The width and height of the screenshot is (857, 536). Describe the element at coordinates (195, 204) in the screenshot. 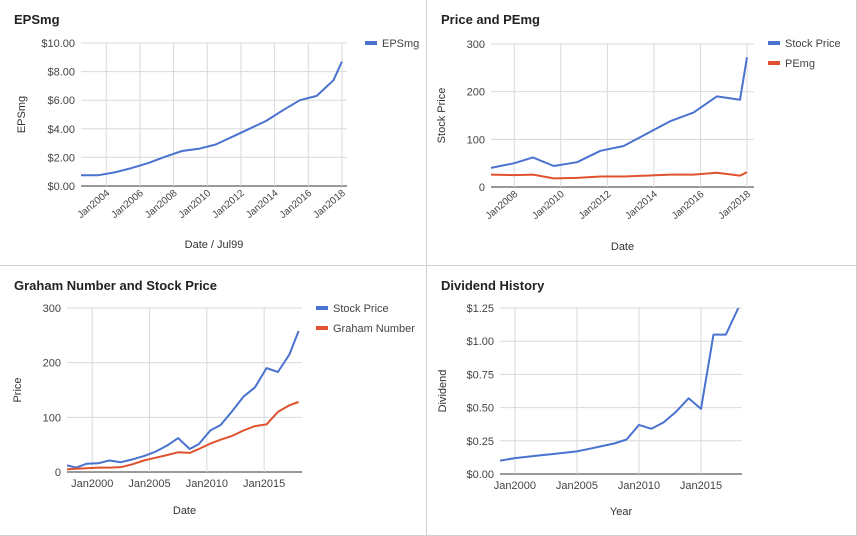

I see `eps-x-tick-label: Jan2010` at that location.